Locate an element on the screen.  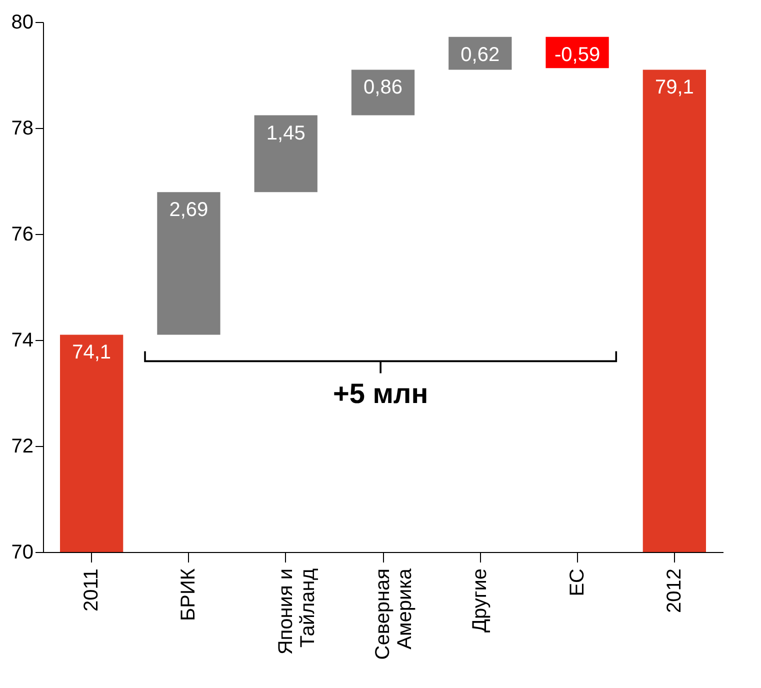
data-label: -0,59 is located at coordinates (577, 55).